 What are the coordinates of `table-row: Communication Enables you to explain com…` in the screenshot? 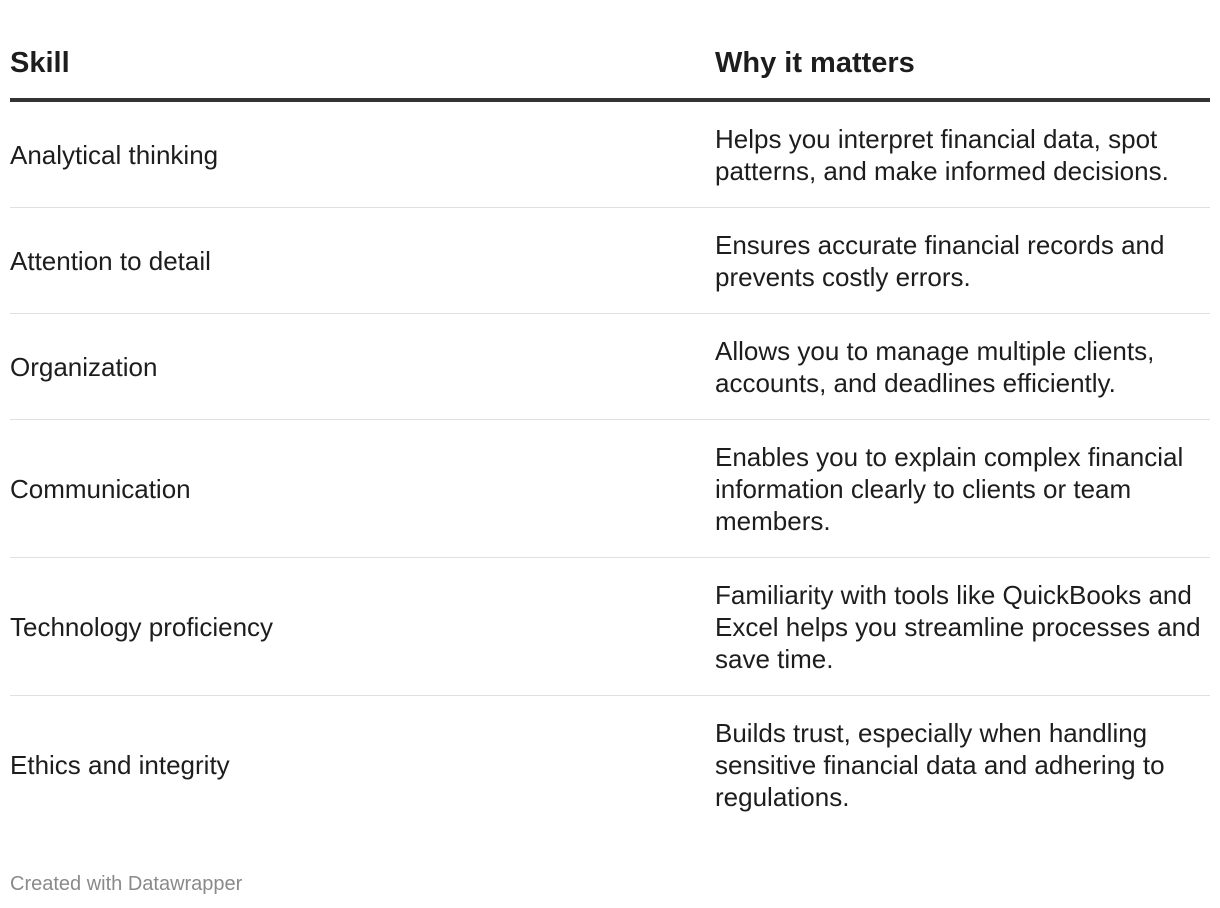 It's located at (610, 489).